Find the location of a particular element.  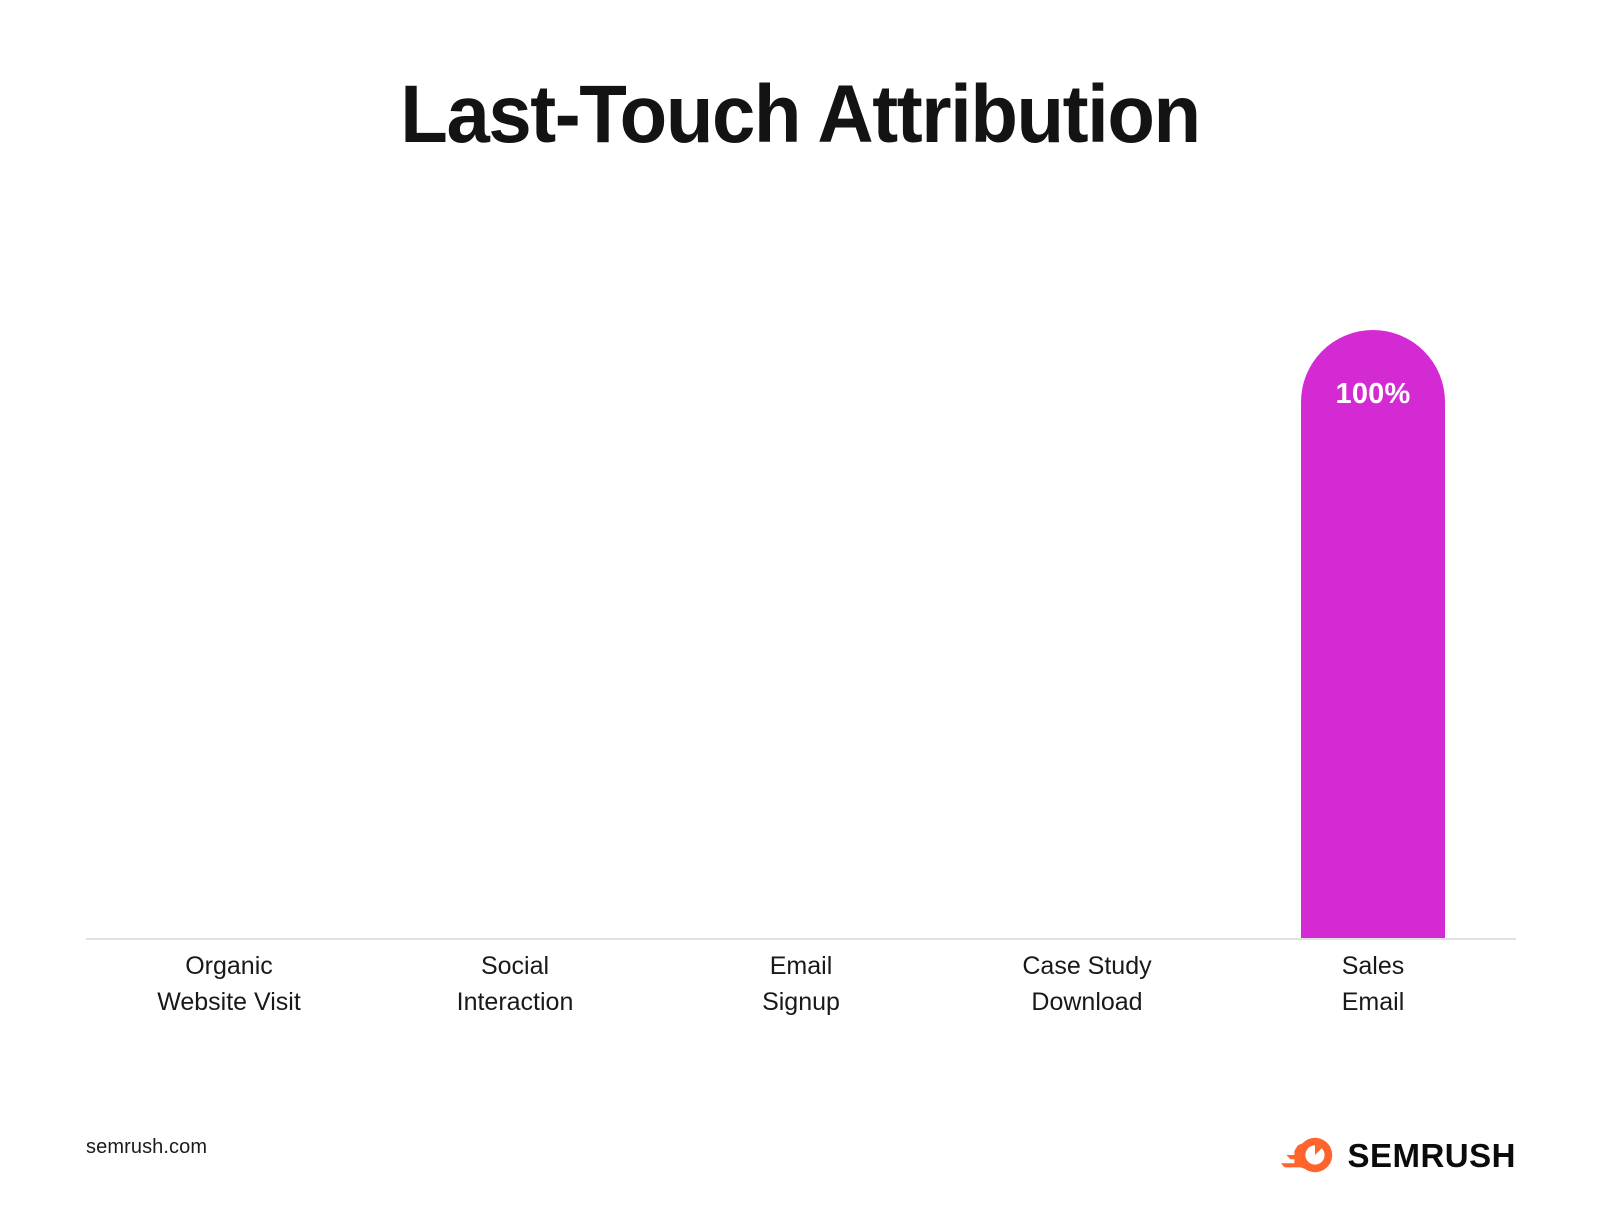

bar-sales-email: 100% is located at coordinates (1373, 635).